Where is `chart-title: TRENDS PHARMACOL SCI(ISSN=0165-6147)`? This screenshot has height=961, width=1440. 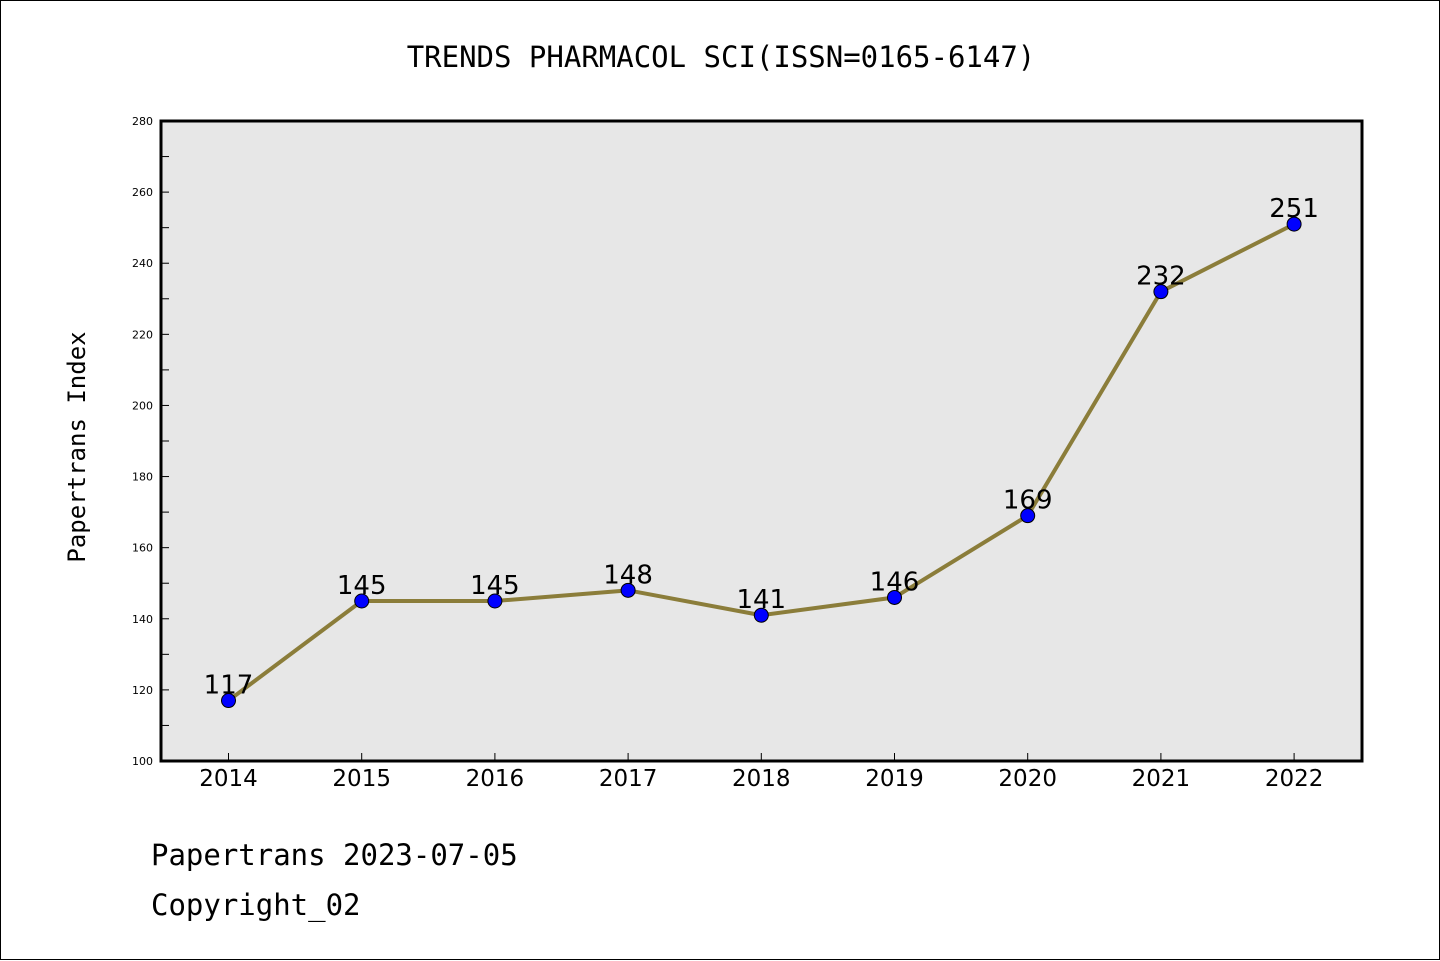 chart-title: TRENDS PHARMACOL SCI(ISSN=0165-6147) is located at coordinates (721, 57).